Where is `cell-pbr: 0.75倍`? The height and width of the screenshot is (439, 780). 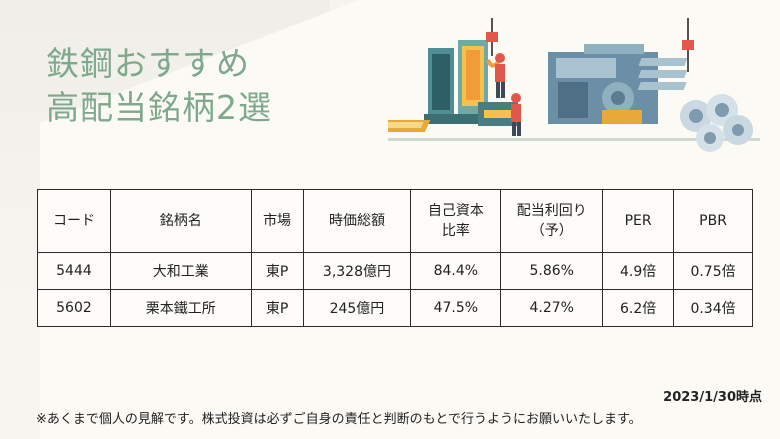
cell-pbr: 0.75倍 is located at coordinates (713, 271).